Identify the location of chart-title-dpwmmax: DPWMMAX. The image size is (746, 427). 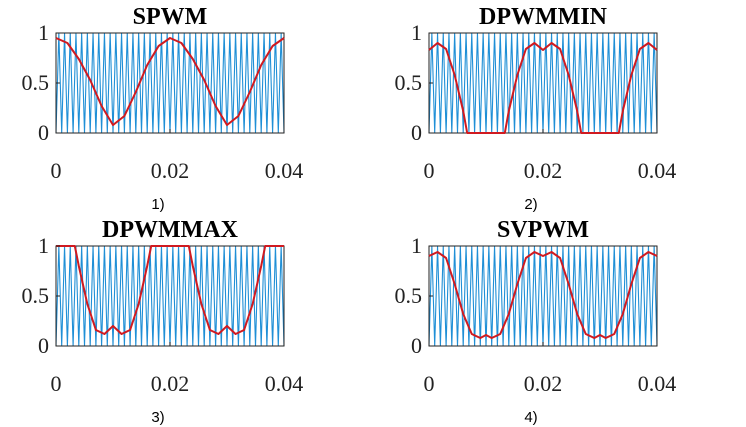
(170, 230).